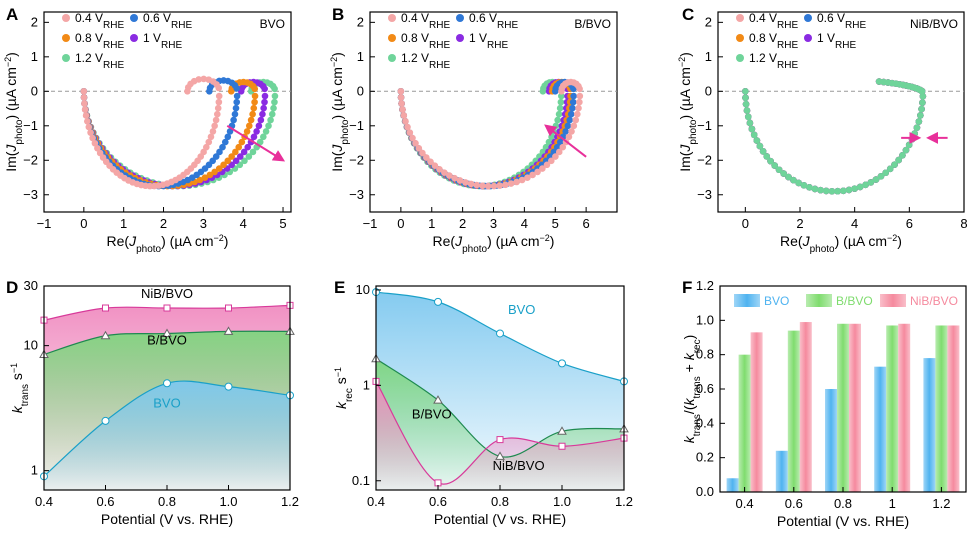 Image resolution: width=972 pixels, height=539 pixels. What do you see at coordinates (854, 301) in the screenshot?
I see `legend-label: B/BVO` at bounding box center [854, 301].